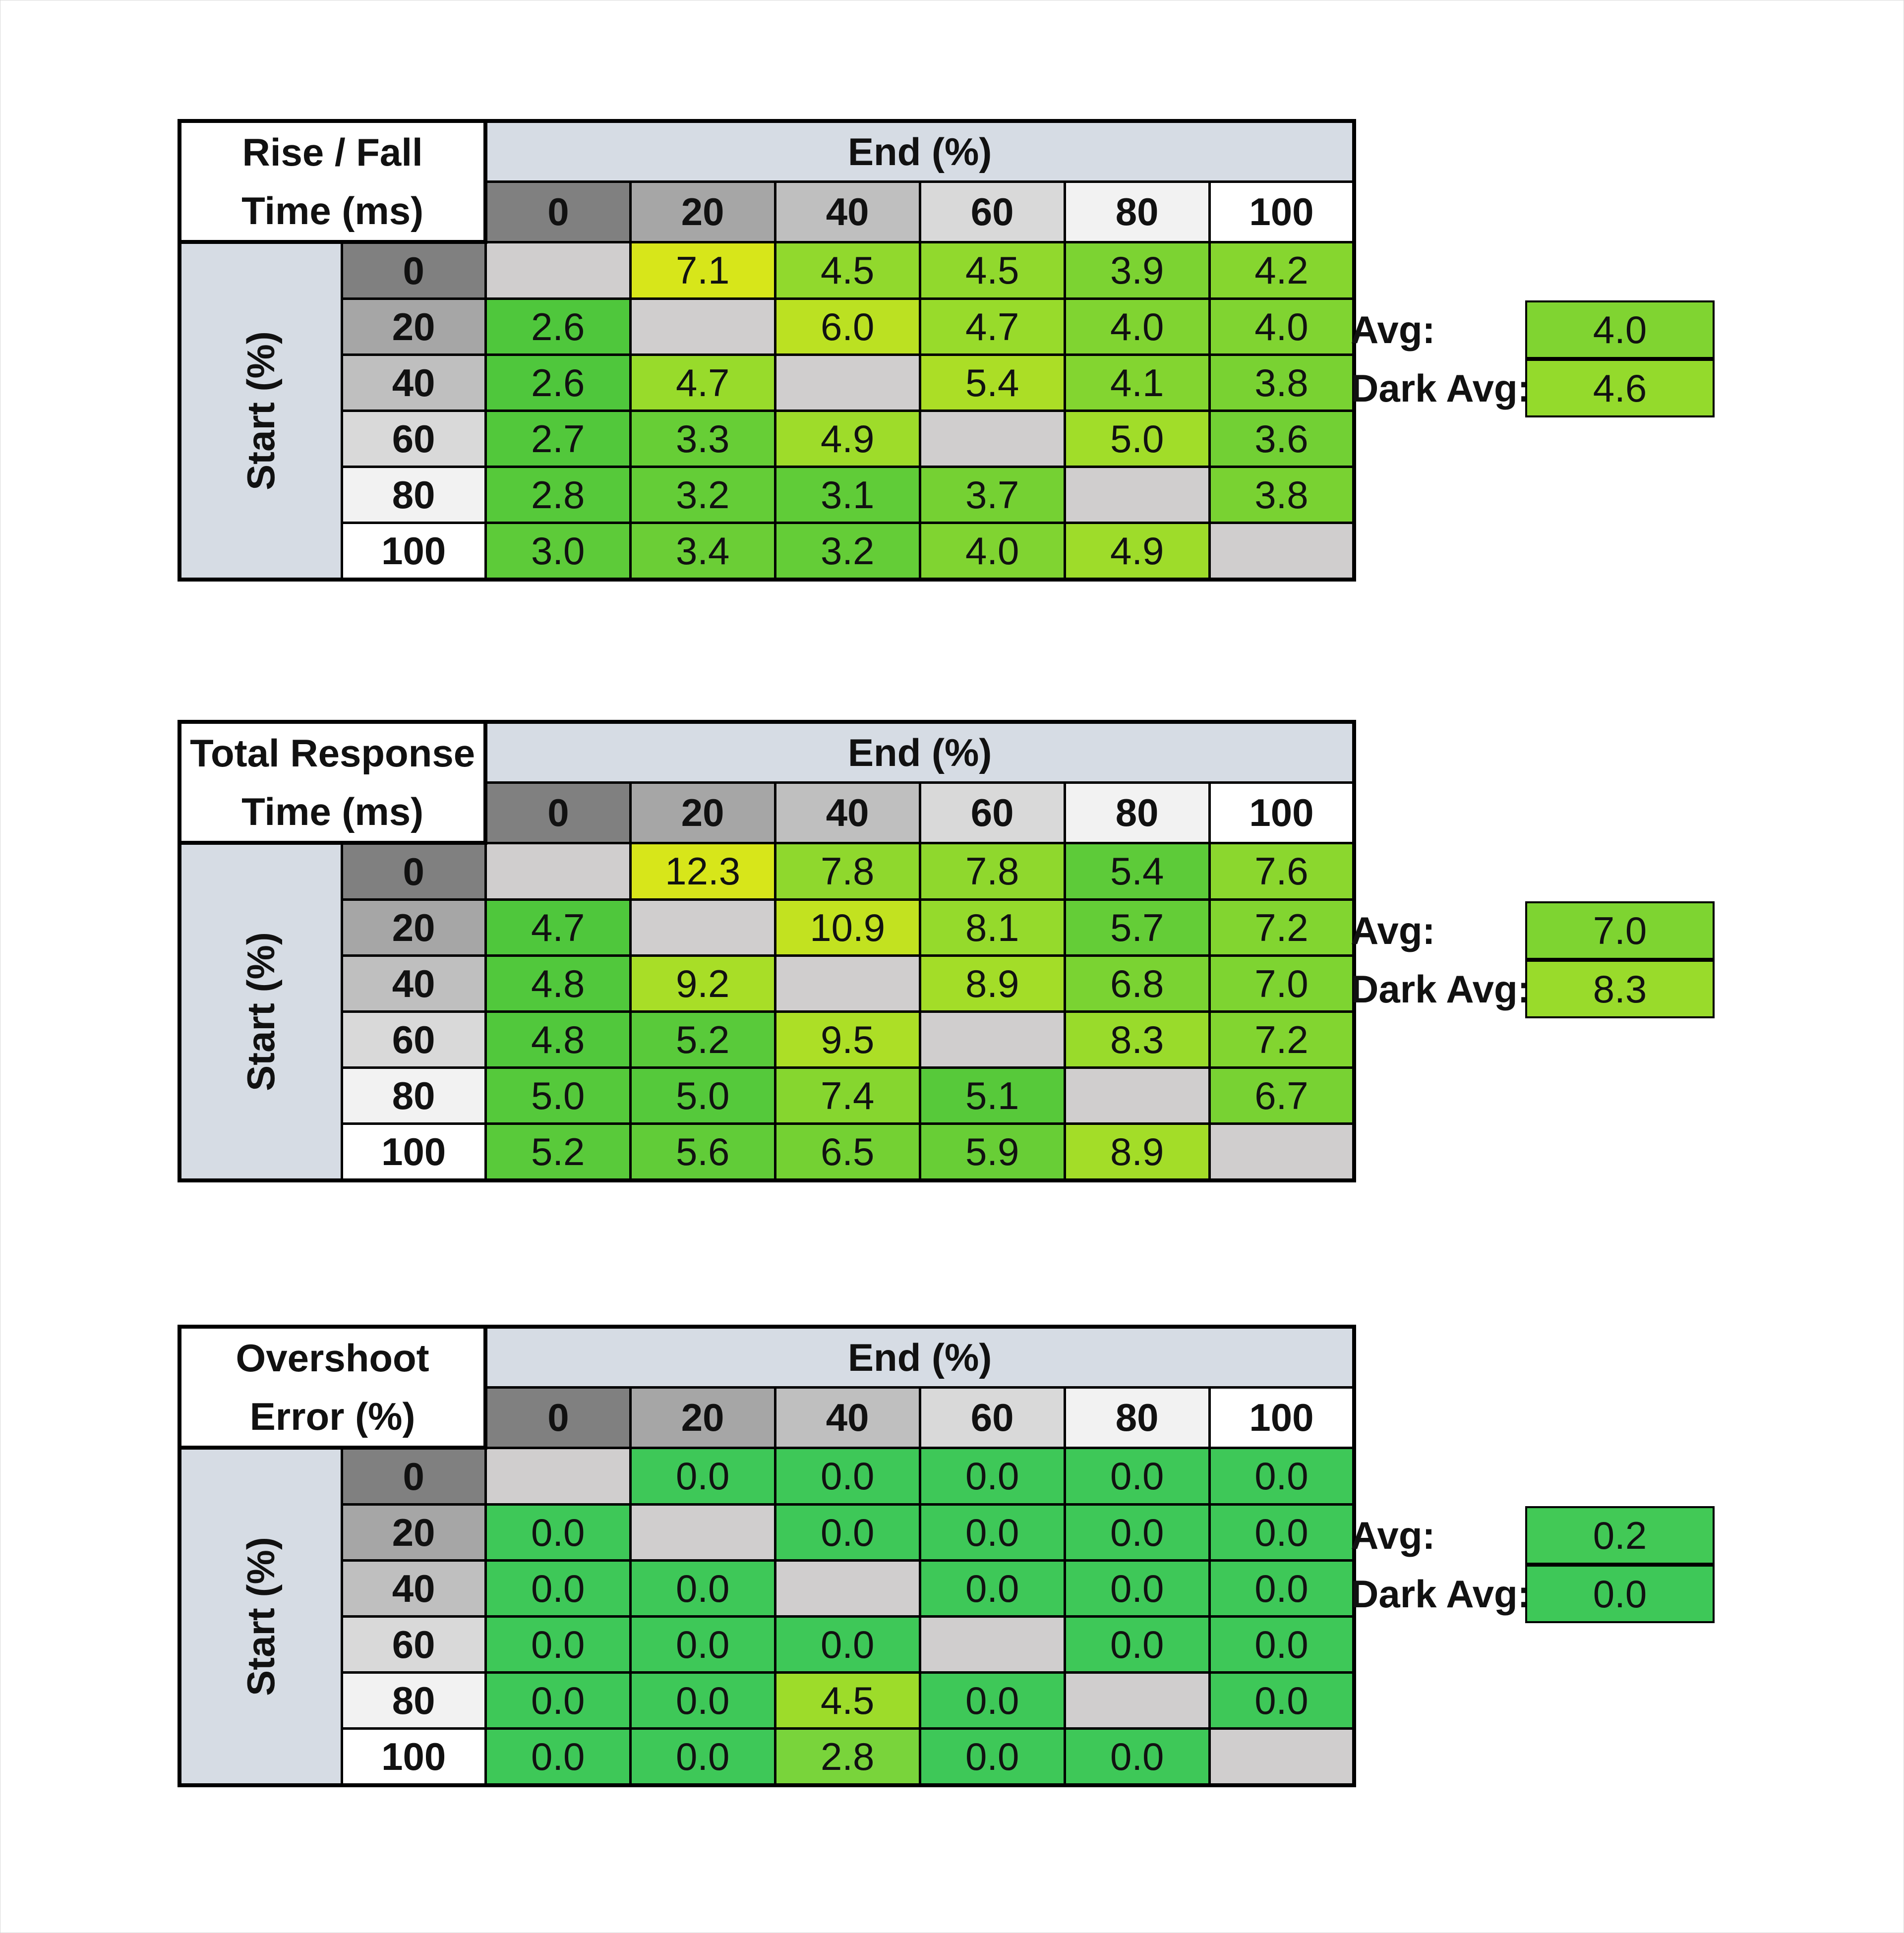  What do you see at coordinates (558, 1095) in the screenshot?
I see `value-cell: 5.0` at bounding box center [558, 1095].